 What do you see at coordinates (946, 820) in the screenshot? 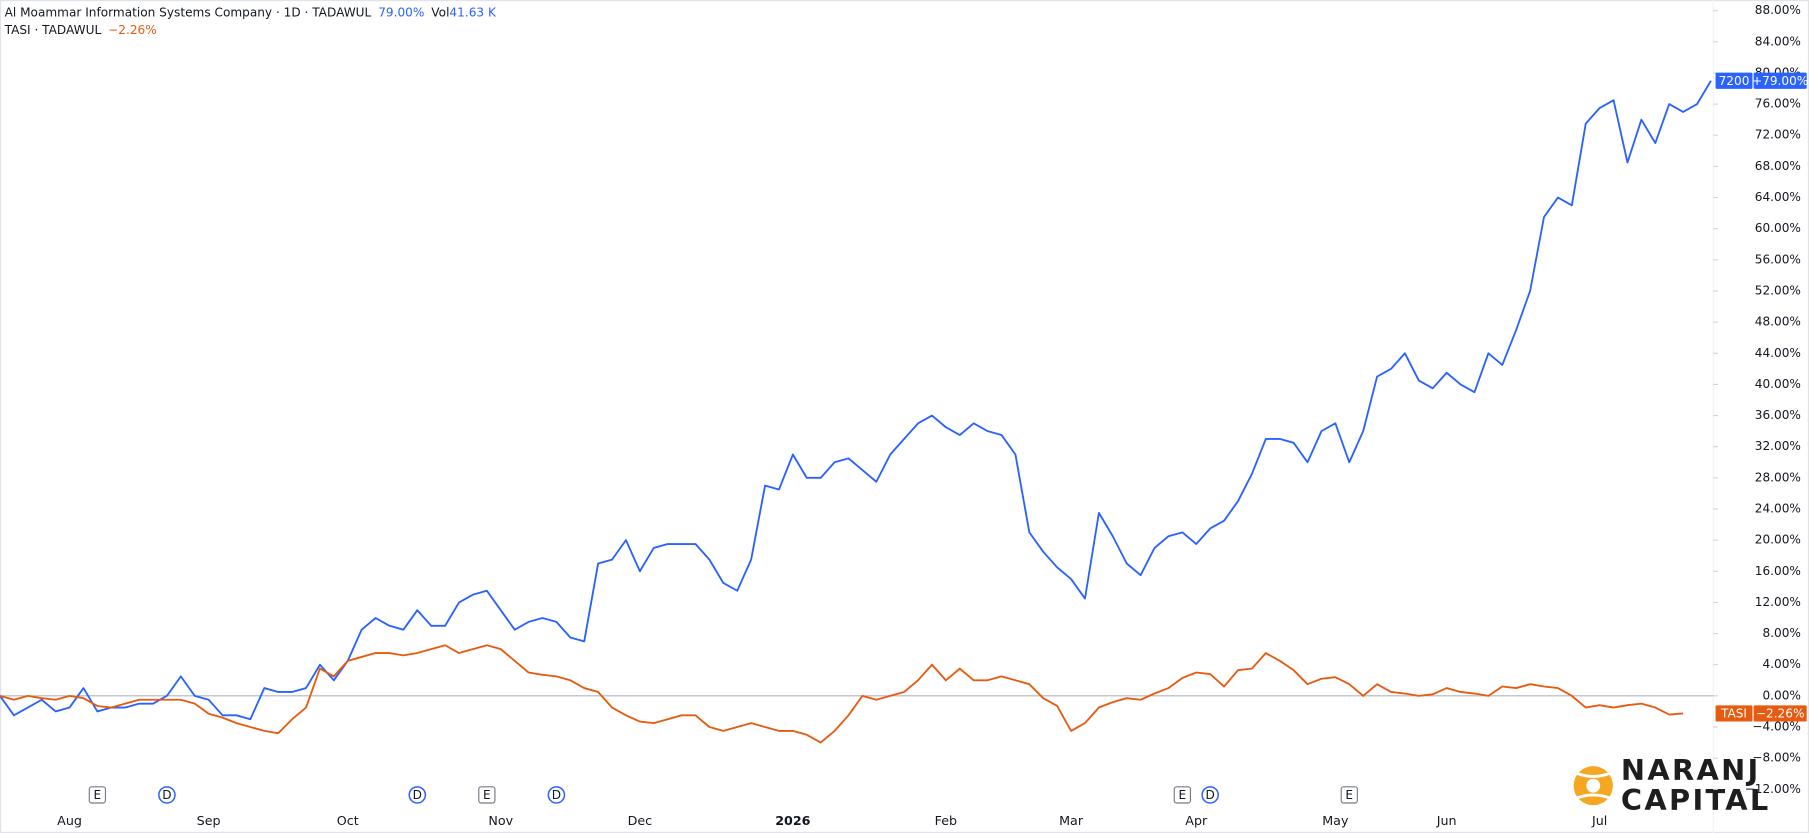
I see `x-tick-label: Feb` at bounding box center [946, 820].